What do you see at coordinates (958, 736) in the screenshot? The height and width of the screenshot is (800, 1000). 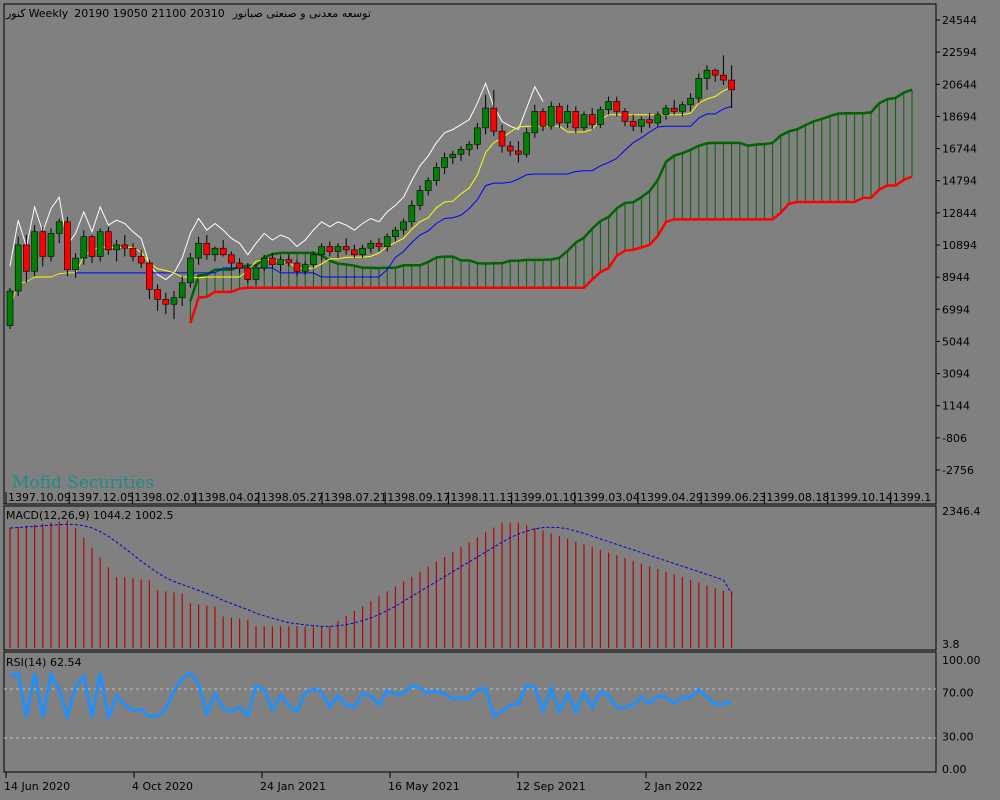 I see `rsi-tick-label: 30.00` at bounding box center [958, 736].